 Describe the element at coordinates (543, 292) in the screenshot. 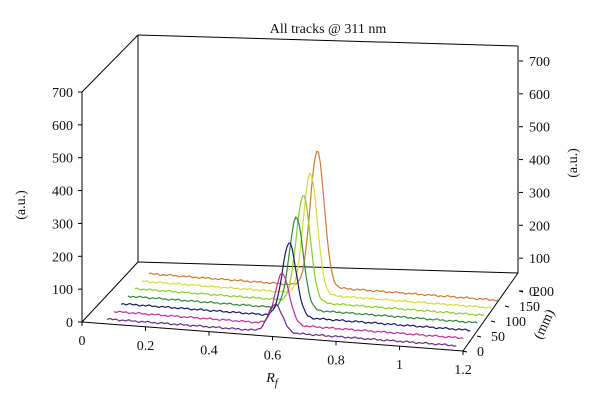

I see `z-tick-label: 200` at that location.